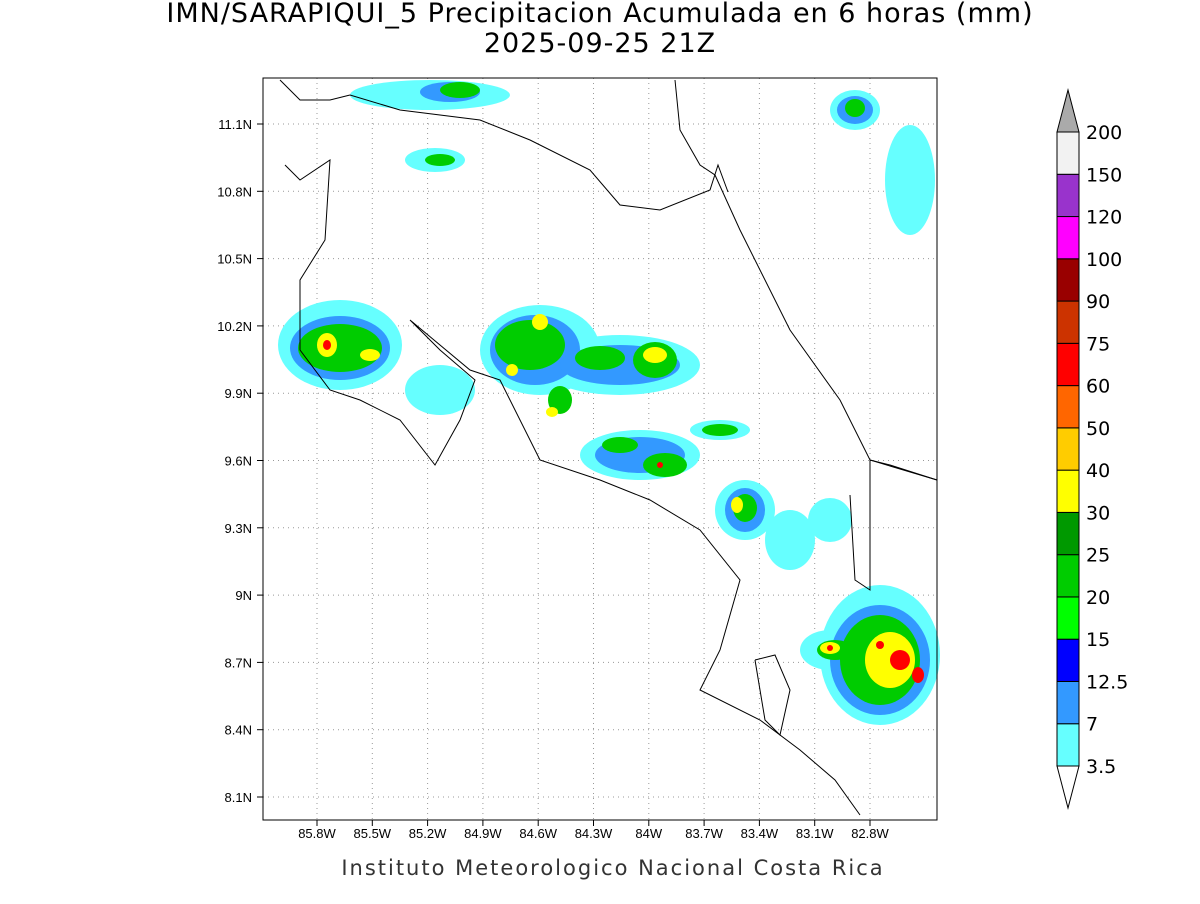  I want to click on lat-tick-label: 8.4N, so click(238, 730).